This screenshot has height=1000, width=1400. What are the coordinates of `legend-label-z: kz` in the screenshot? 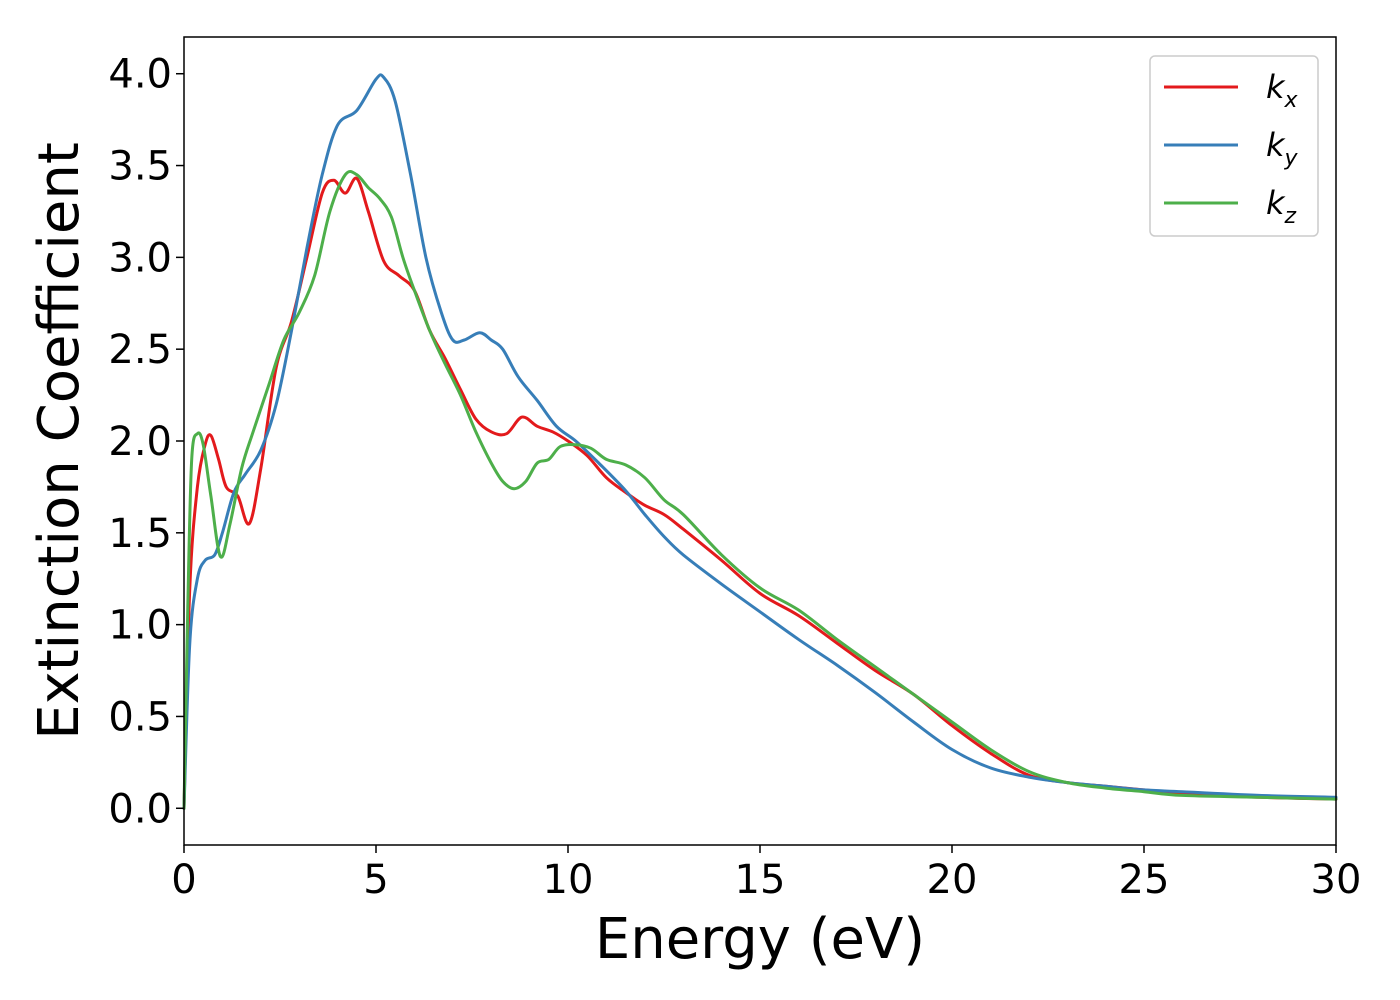 It's located at (1281, 206).